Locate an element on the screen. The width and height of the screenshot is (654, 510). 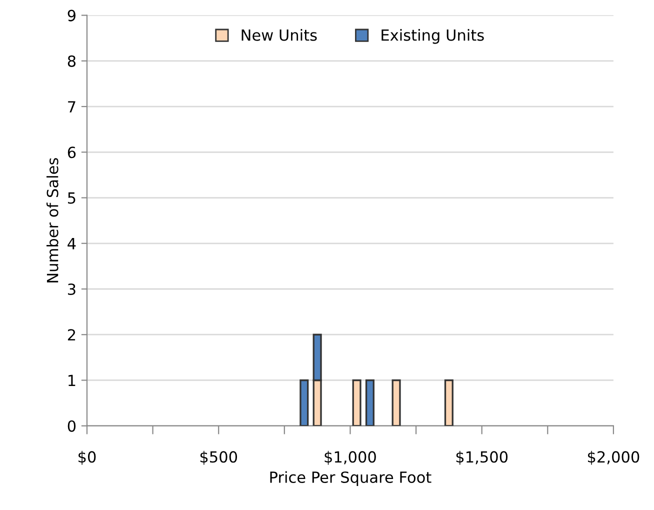
y-axis-title: Number of Sales is located at coordinates (52, 220).